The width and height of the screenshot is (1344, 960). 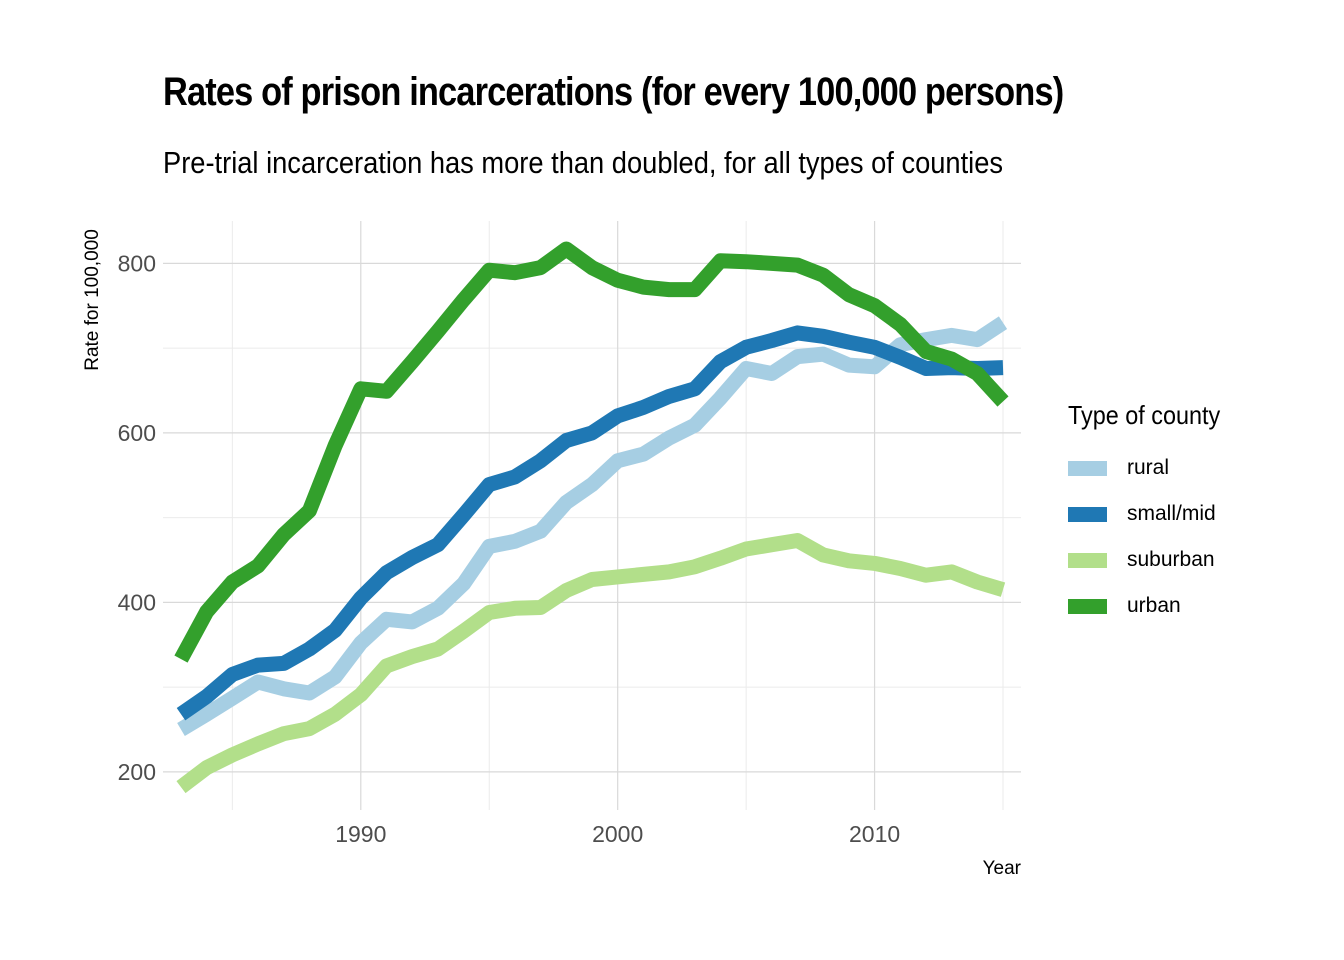 I want to click on legend-item-urban: urban, so click(x=1152, y=606).